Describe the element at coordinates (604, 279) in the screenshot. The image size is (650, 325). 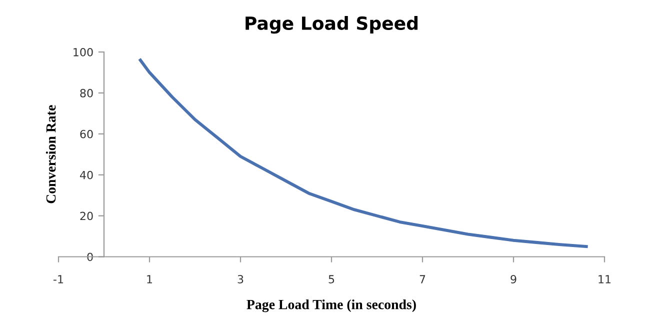
I see `x-tick-label: 11` at that location.